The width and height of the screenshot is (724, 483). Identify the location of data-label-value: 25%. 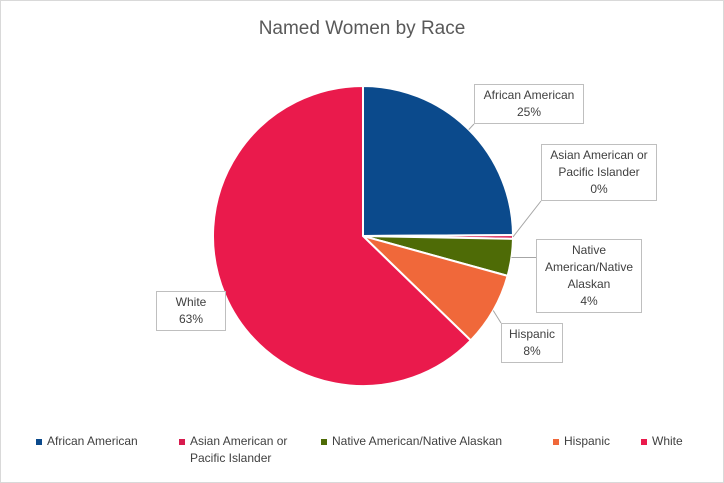
(529, 112).